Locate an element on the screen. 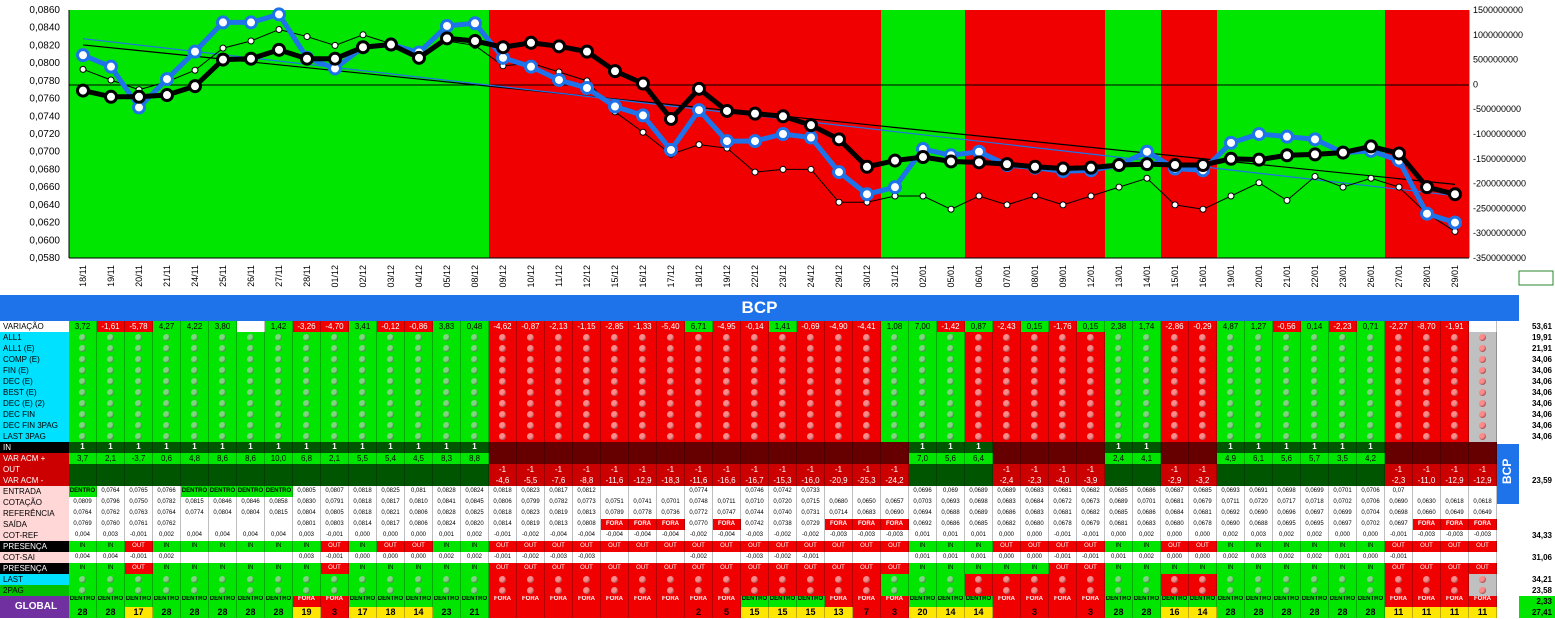  table-cell: -0,69 is located at coordinates (811, 326).